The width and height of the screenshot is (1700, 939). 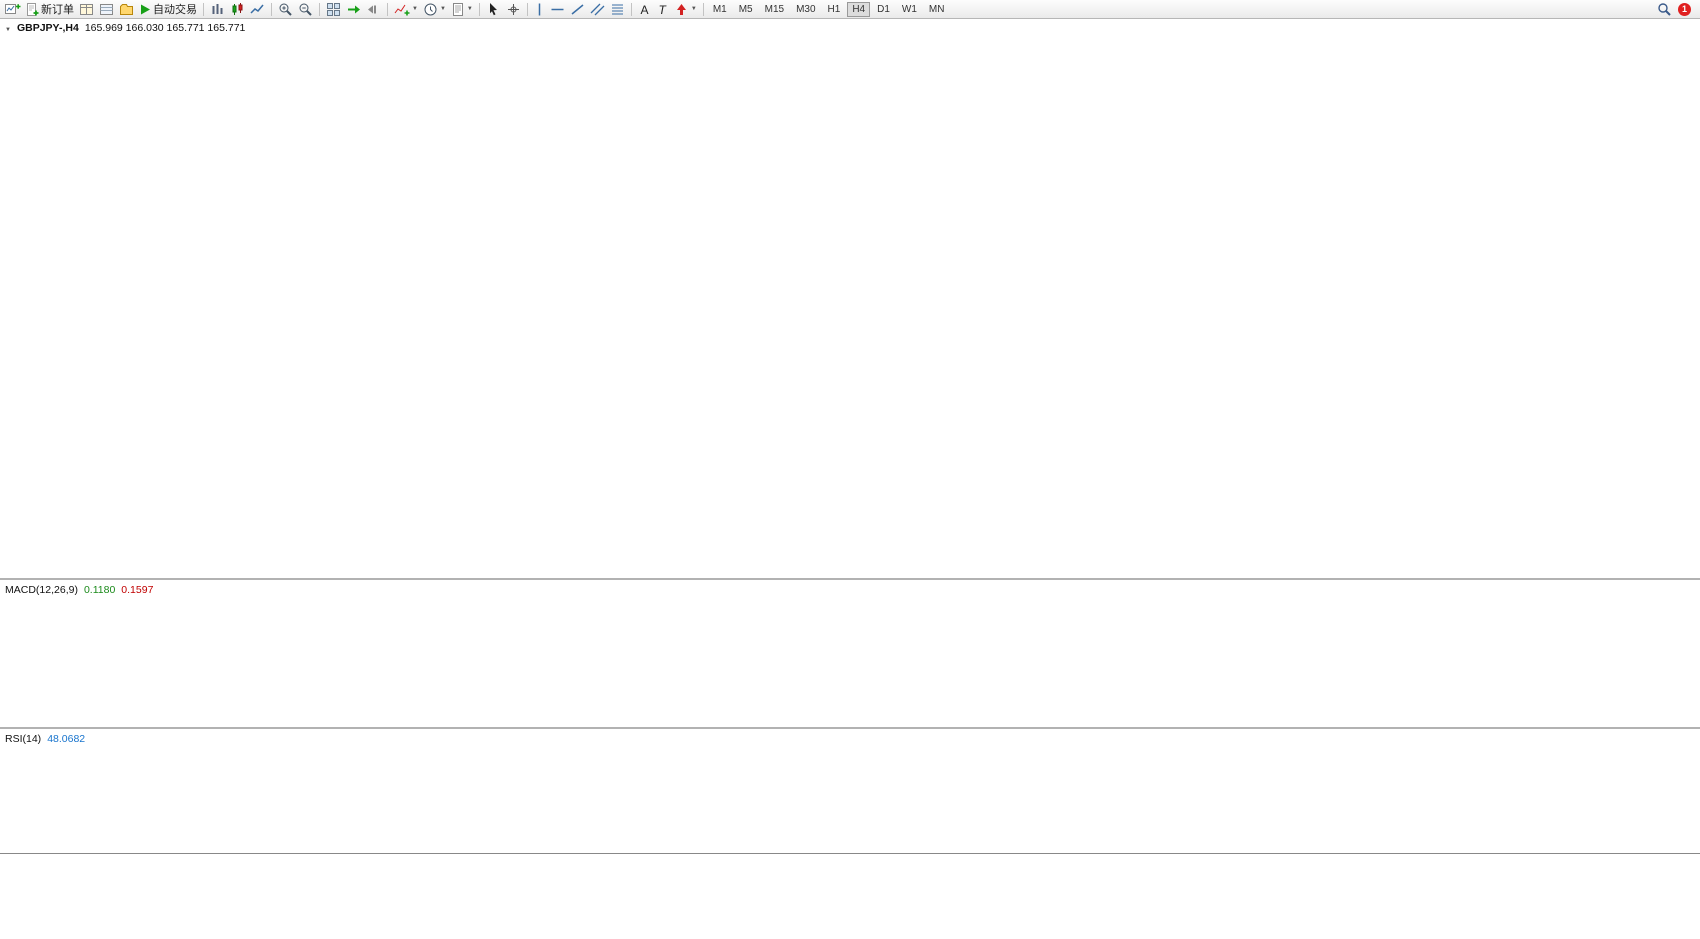 I want to click on line-chart-button, so click(x=257, y=9).